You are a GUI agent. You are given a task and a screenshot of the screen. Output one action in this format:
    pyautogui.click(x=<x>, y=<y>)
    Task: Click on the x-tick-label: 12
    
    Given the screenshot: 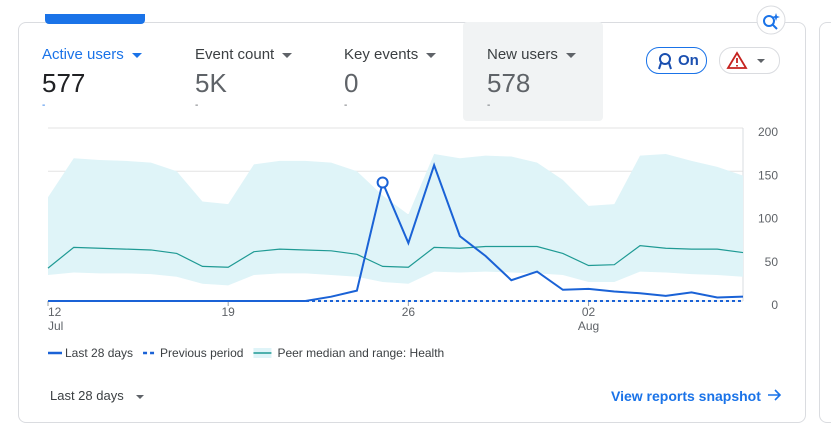 What is the action you would take?
    pyautogui.click(x=55, y=312)
    